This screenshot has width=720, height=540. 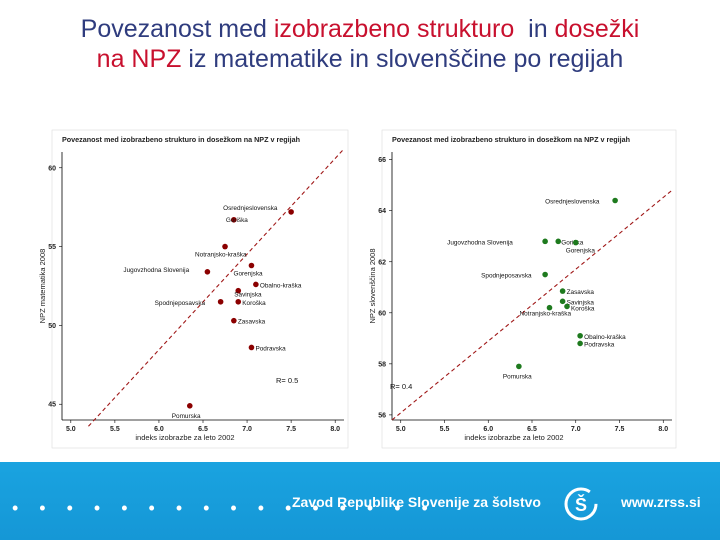 I want to click on title-highlight: na NPZ, so click(x=139, y=59).